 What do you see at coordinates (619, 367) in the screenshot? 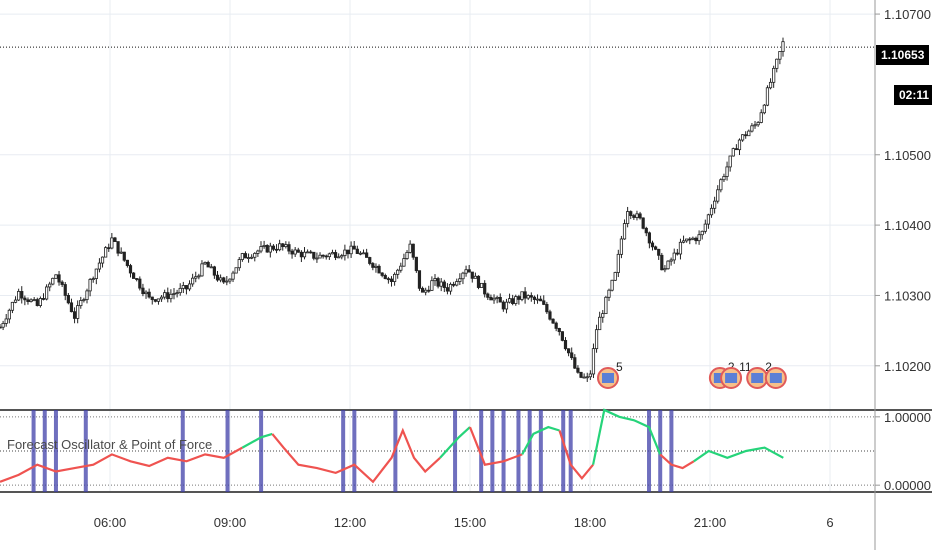
I see `event-marker-count: 5` at bounding box center [619, 367].